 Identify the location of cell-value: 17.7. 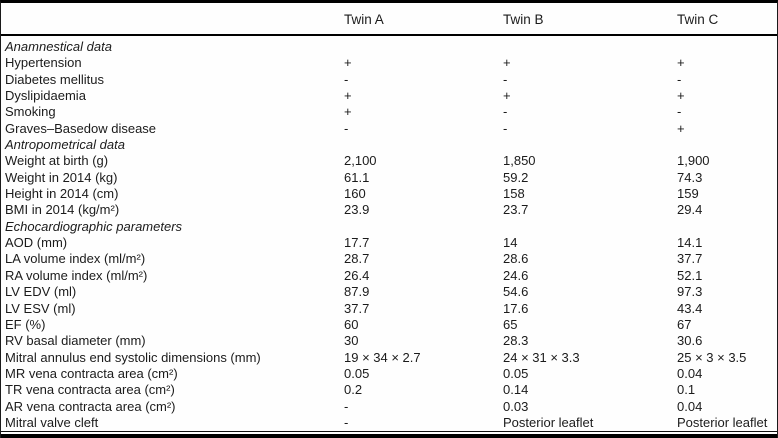
(357, 243).